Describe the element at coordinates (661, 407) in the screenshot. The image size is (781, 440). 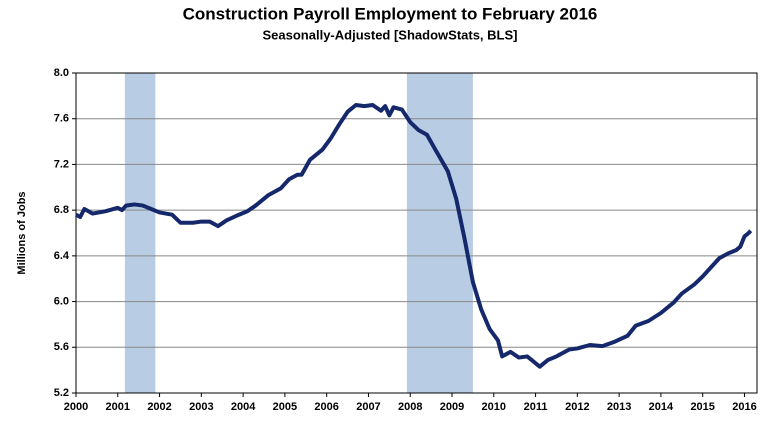
I see `x-tick-label: 2014` at that location.